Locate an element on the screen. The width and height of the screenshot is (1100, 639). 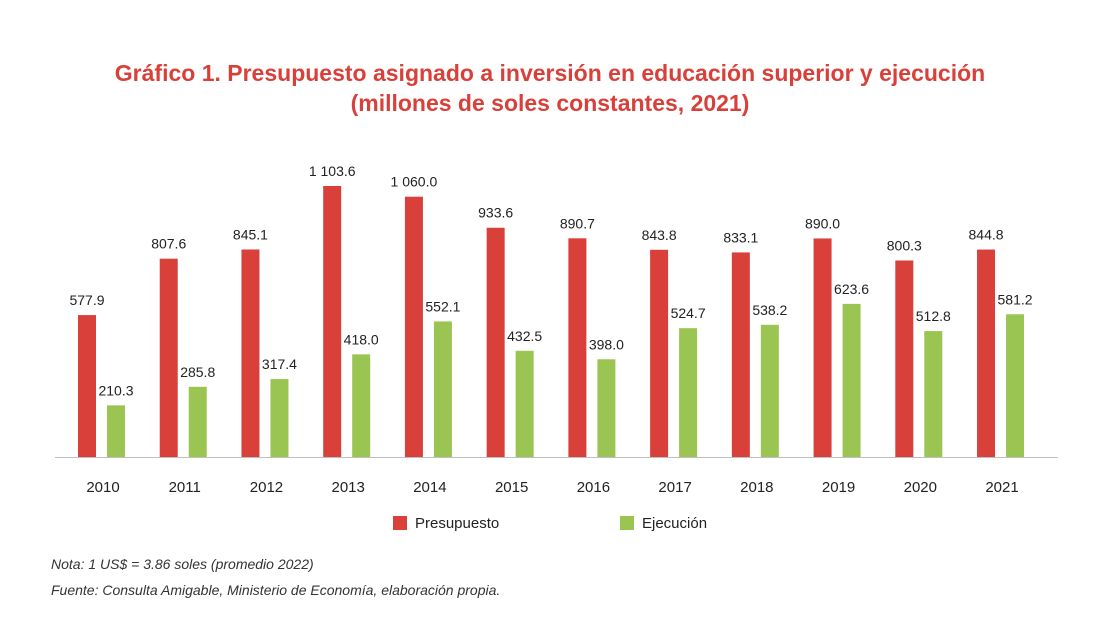
data-label-presupuesto-2011: 807.6 is located at coordinates (168, 244).